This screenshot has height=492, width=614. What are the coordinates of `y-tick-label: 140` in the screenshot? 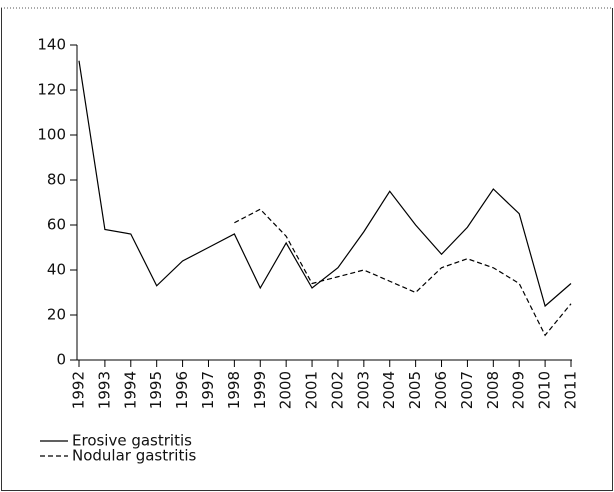 It's located at (51, 45).